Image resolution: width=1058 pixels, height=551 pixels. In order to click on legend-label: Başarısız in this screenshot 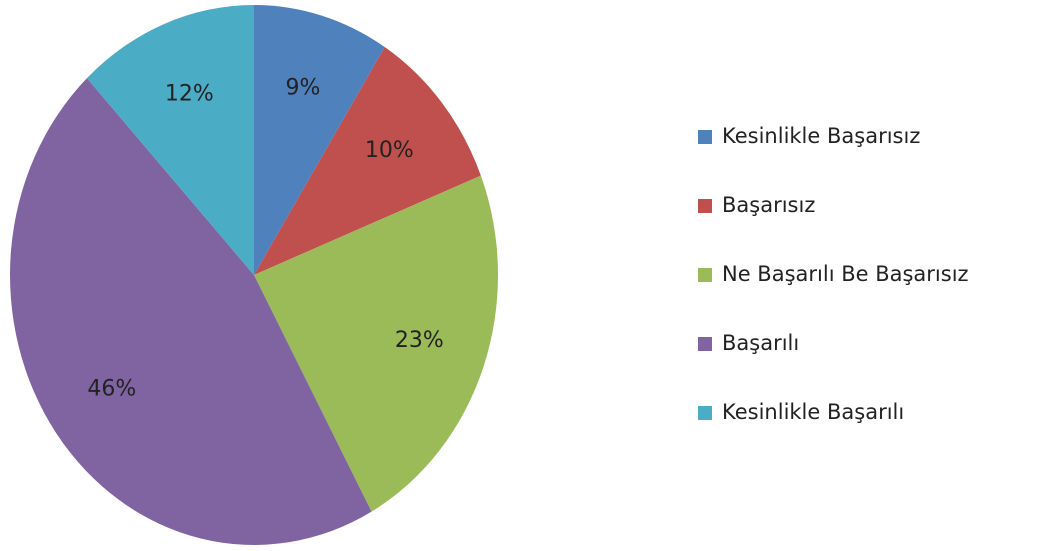, I will do `click(768, 205)`.